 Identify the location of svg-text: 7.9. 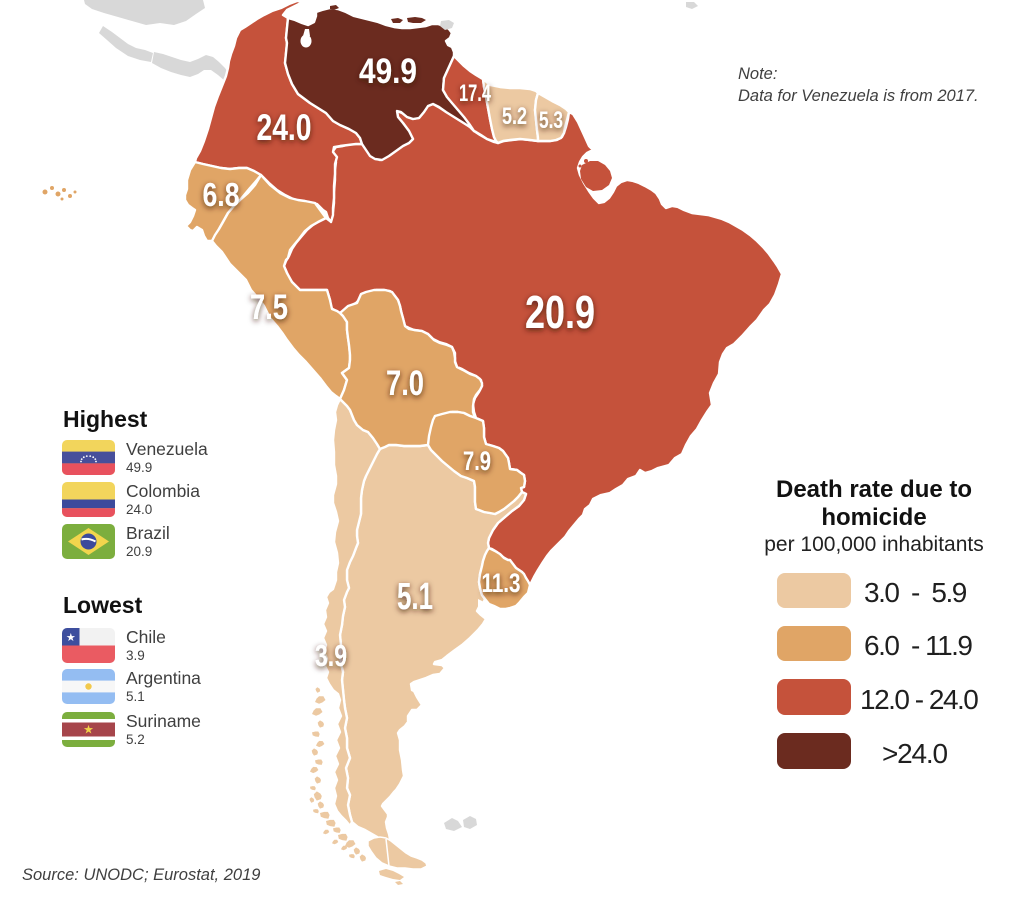
(477, 461).